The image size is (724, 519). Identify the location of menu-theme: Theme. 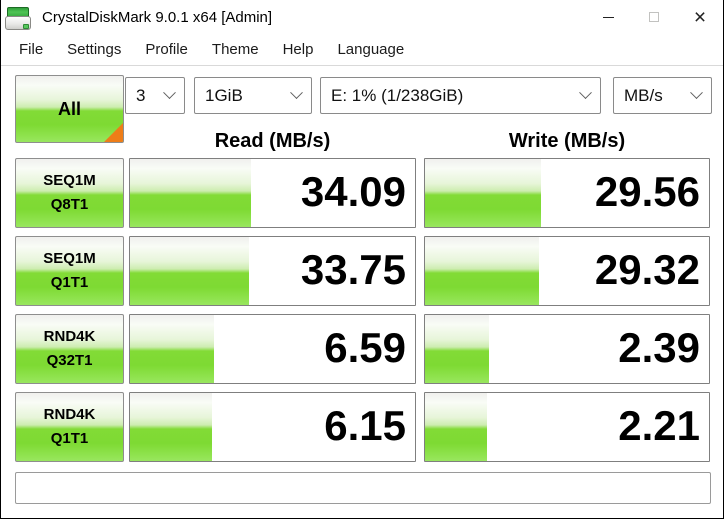
(235, 49).